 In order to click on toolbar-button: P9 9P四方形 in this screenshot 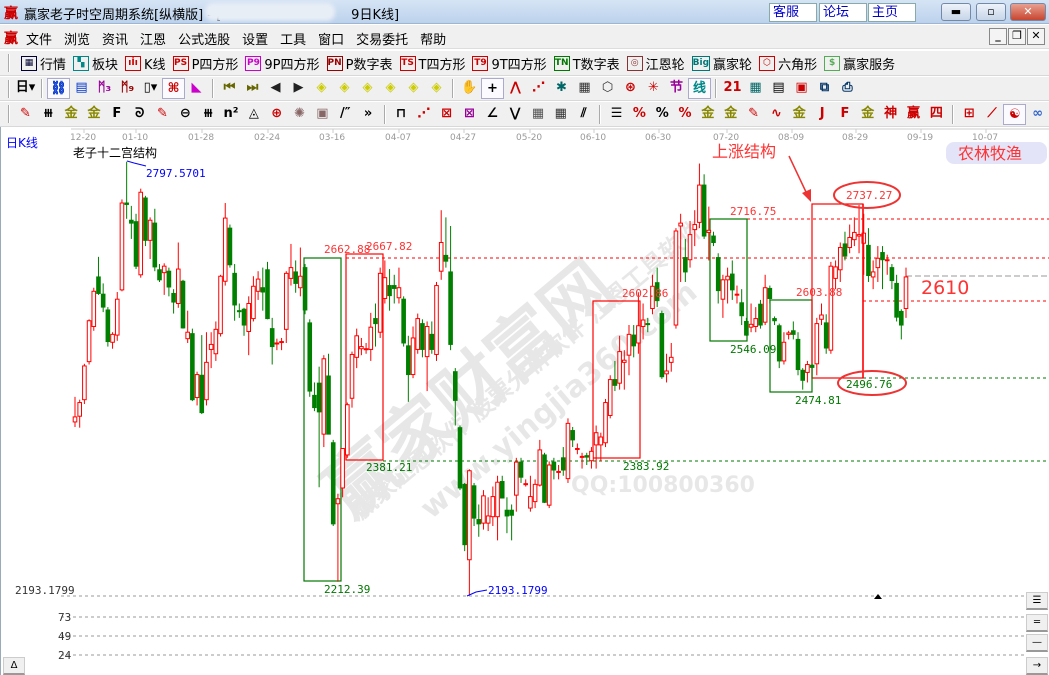, I will do `click(282, 63)`.